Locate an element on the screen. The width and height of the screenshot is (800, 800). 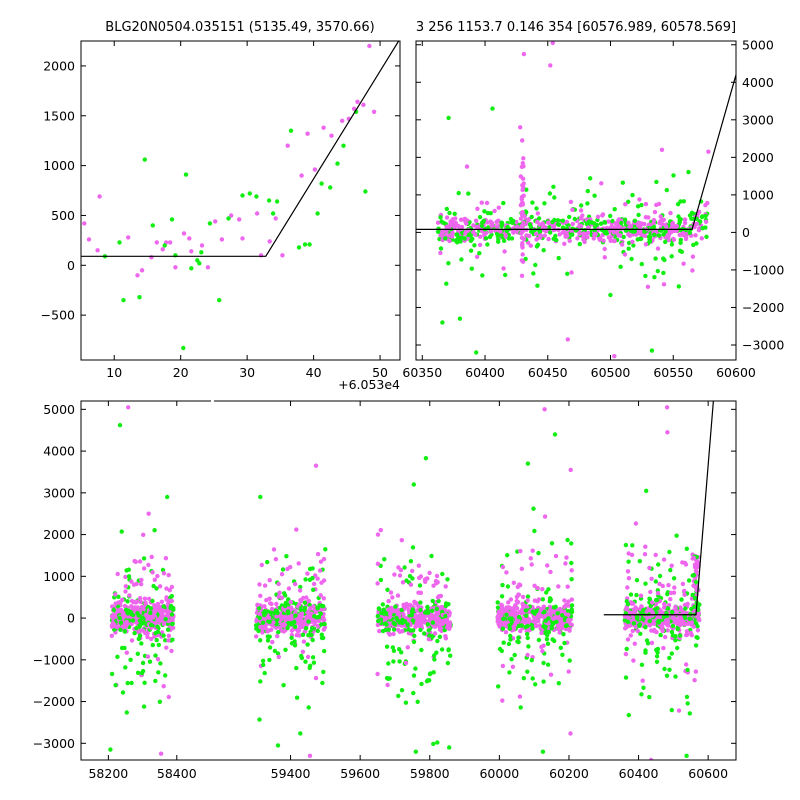
x-tick-label: 60550 is located at coordinates (673, 372).